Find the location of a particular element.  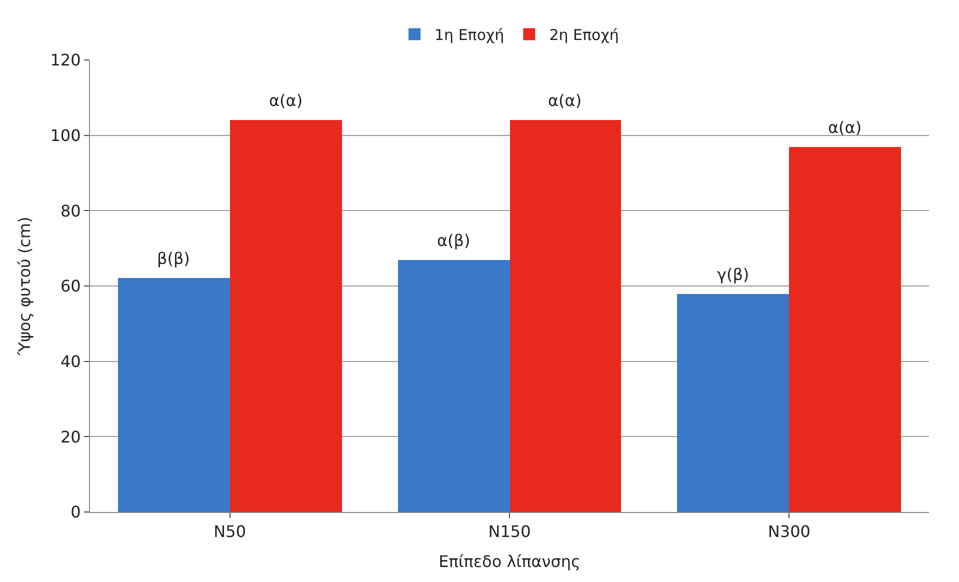

y-tick-label: 80 is located at coordinates (70, 210).